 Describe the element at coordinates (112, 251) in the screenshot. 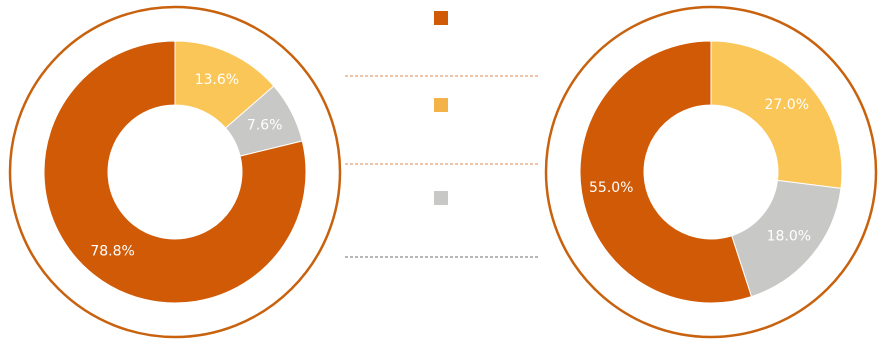

I see `slice-label-left-3: 78.8%` at that location.